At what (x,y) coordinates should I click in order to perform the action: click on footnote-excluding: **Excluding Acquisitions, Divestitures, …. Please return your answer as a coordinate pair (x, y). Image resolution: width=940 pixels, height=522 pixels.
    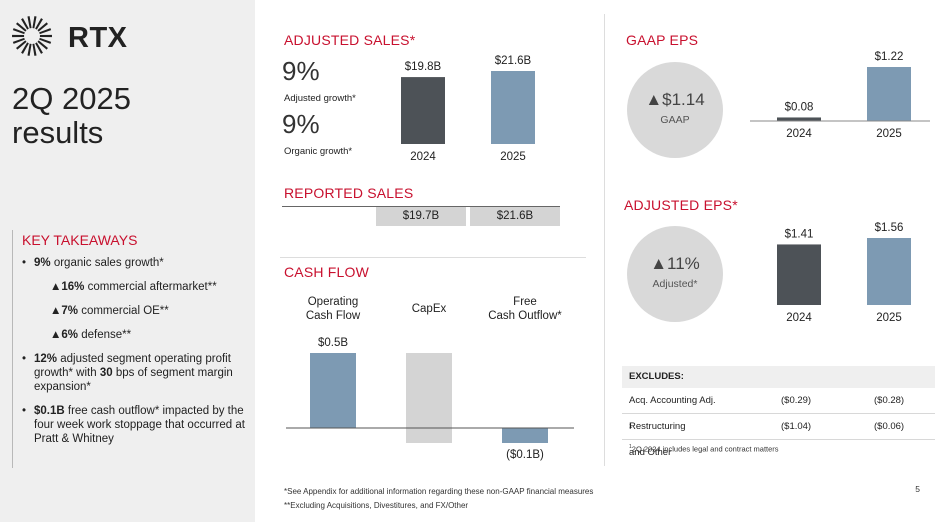
    Looking at the image, I should click on (376, 505).